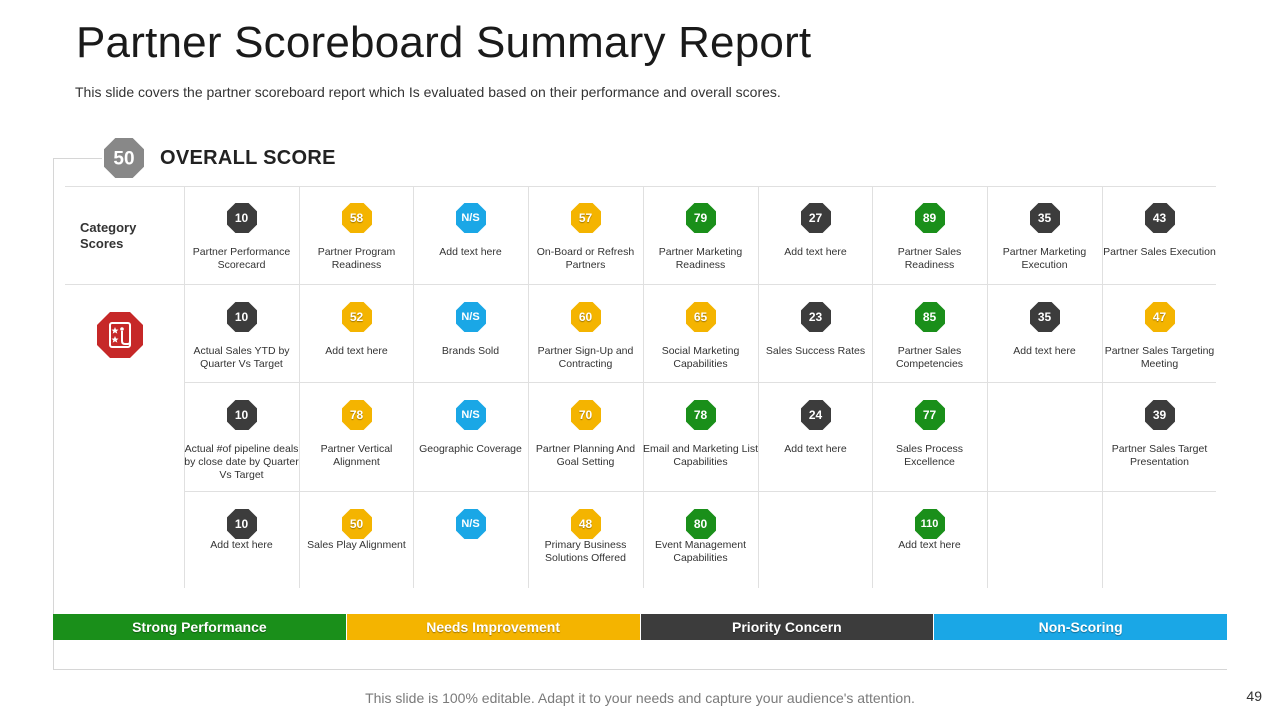 The image size is (1280, 720). Describe the element at coordinates (815, 351) in the screenshot. I see `score-label: Sales Success Rates` at that location.